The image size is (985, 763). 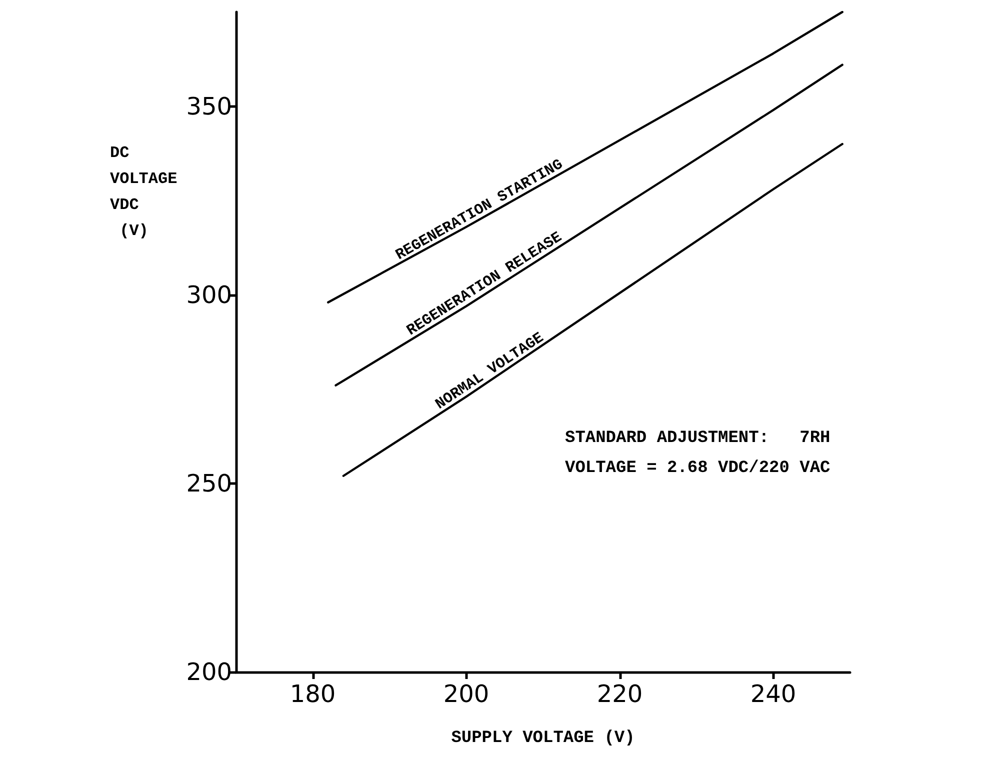 I want to click on x-tick-label: 240, so click(x=773, y=694).